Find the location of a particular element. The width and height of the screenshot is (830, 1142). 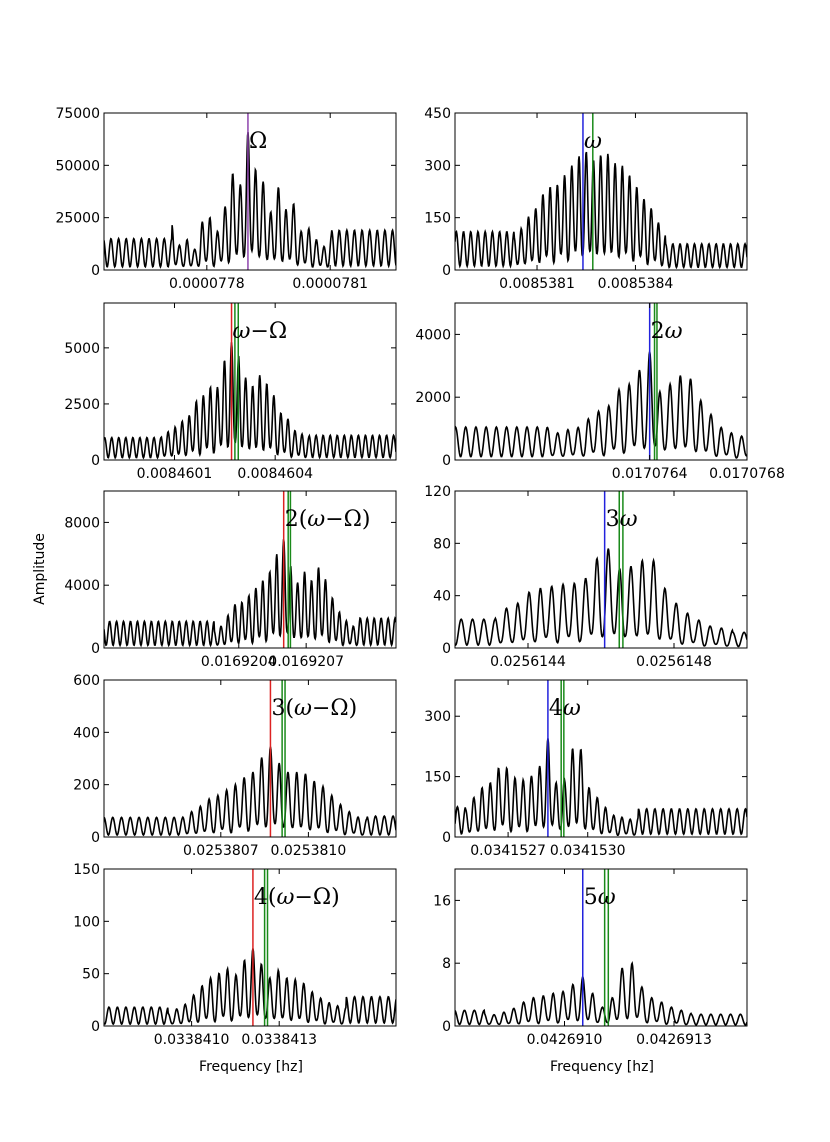

x-tick-label: 0.0253810 is located at coordinates (309, 851).